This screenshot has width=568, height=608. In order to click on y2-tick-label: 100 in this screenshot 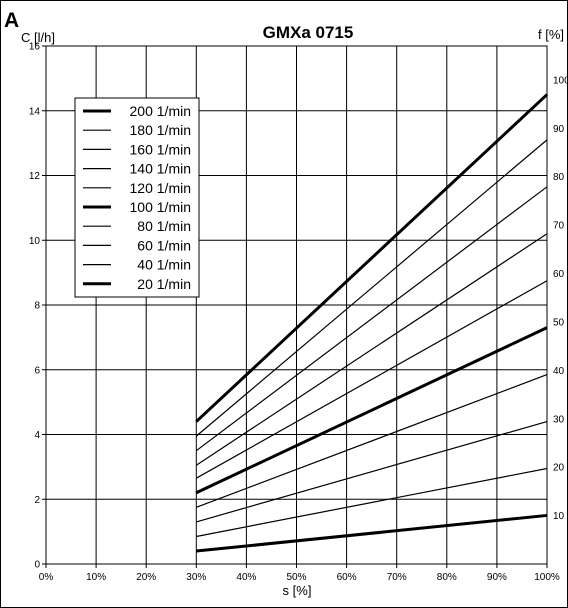, I will do `click(560, 80)`.